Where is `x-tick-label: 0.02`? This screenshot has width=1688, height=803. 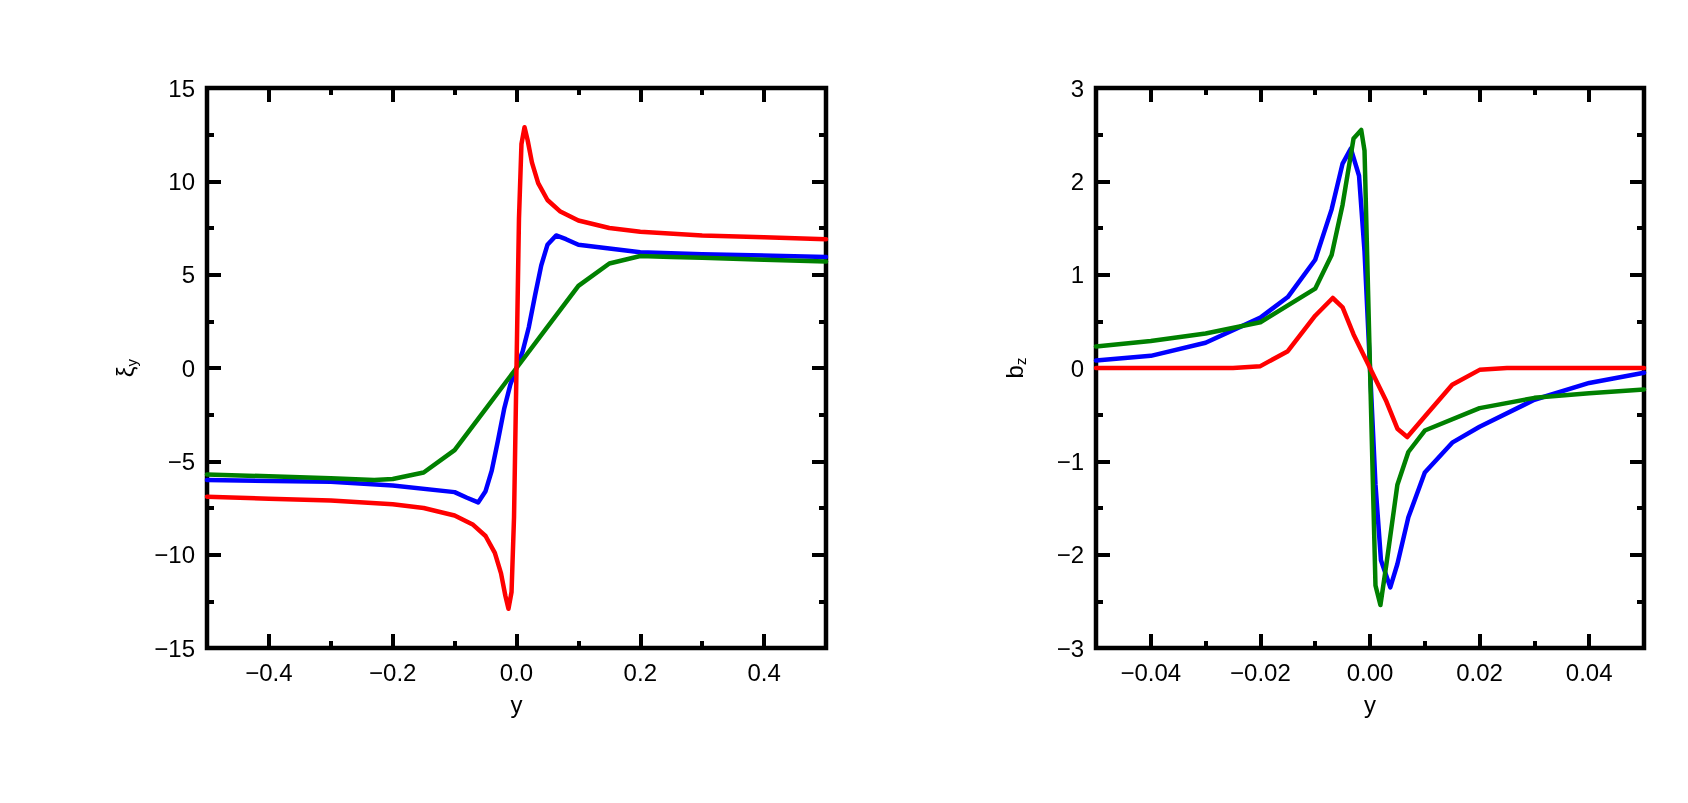 x-tick-label: 0.02 is located at coordinates (1479, 672).